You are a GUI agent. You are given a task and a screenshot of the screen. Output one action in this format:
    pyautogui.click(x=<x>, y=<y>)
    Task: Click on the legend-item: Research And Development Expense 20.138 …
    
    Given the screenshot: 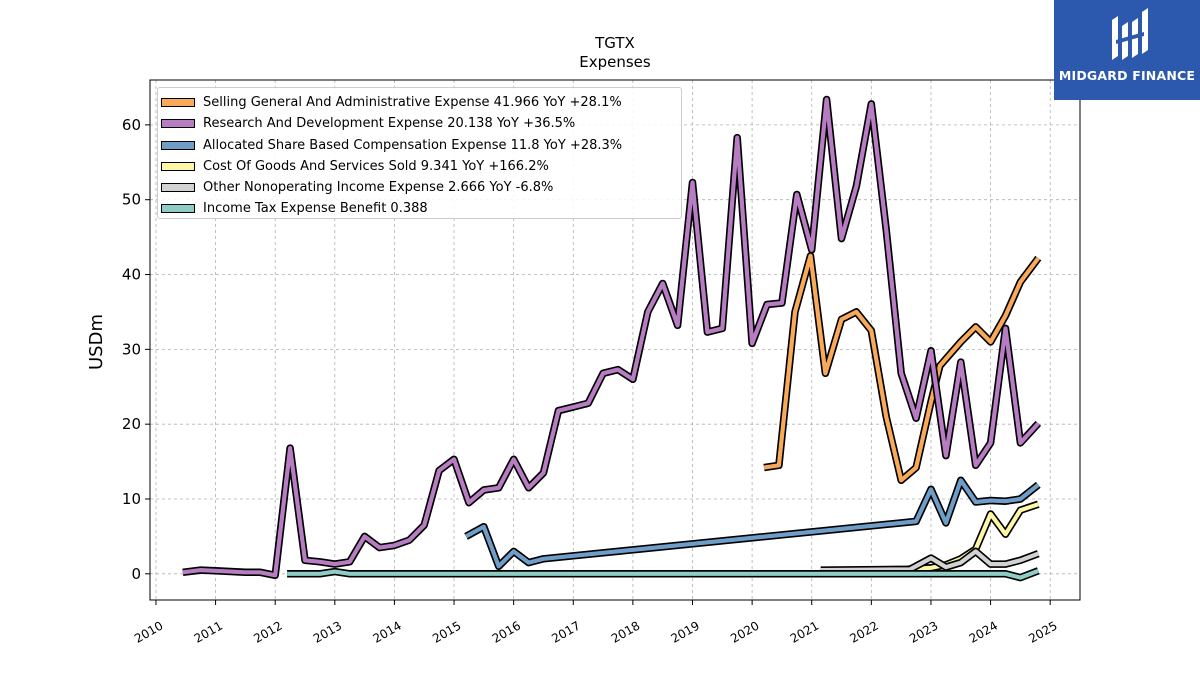 What is the action you would take?
    pyautogui.click(x=419, y=123)
    